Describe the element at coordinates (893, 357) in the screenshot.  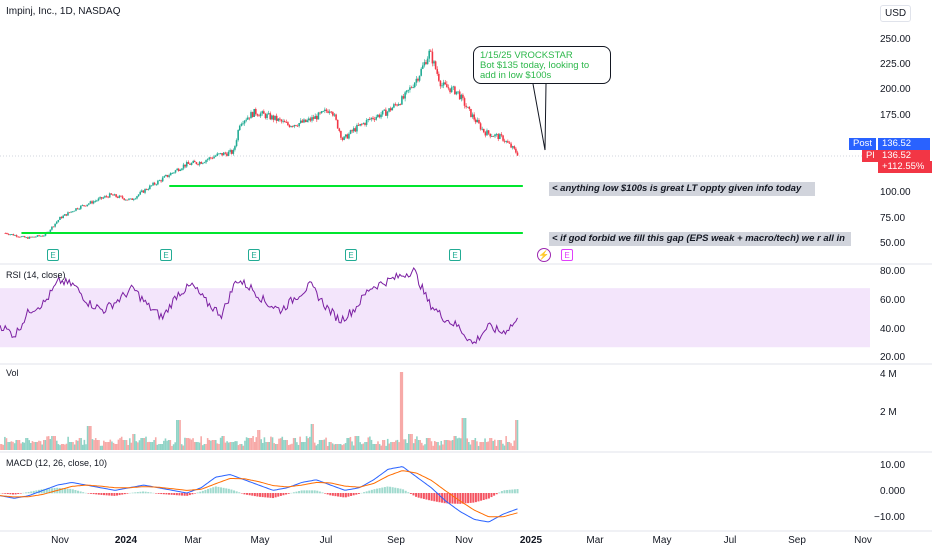
I see `rsi-tick: 20.00` at that location.